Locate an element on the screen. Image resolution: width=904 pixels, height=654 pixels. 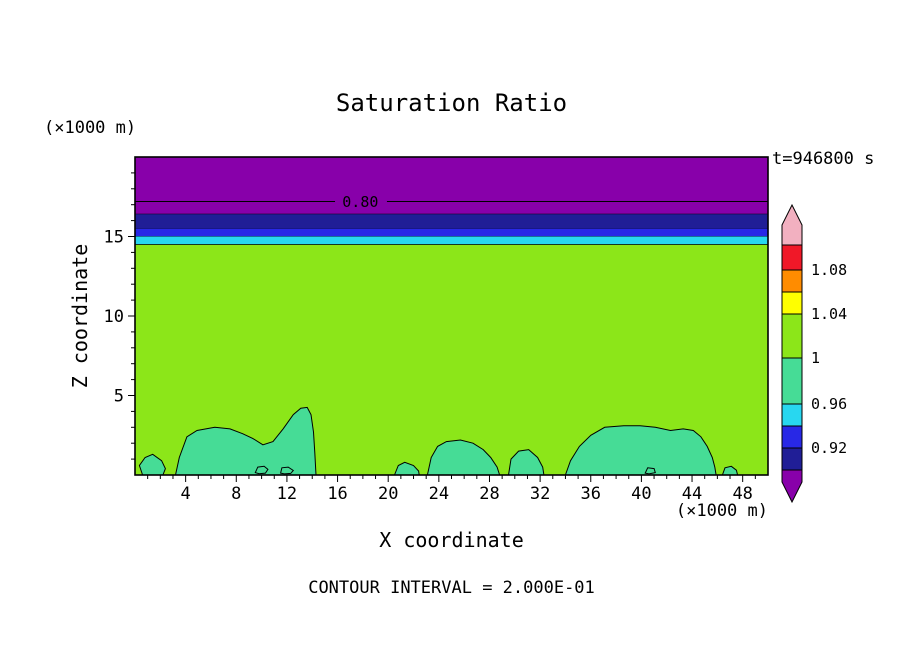
colorbar: 1.08 1.04 1 0.96 0.92 is located at coordinates (814, 353).